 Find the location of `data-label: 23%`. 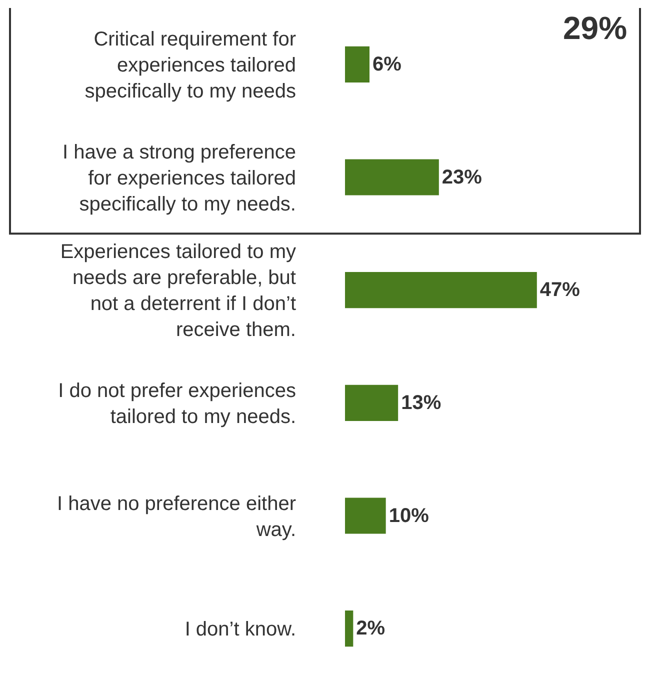

data-label: 23% is located at coordinates (462, 177).